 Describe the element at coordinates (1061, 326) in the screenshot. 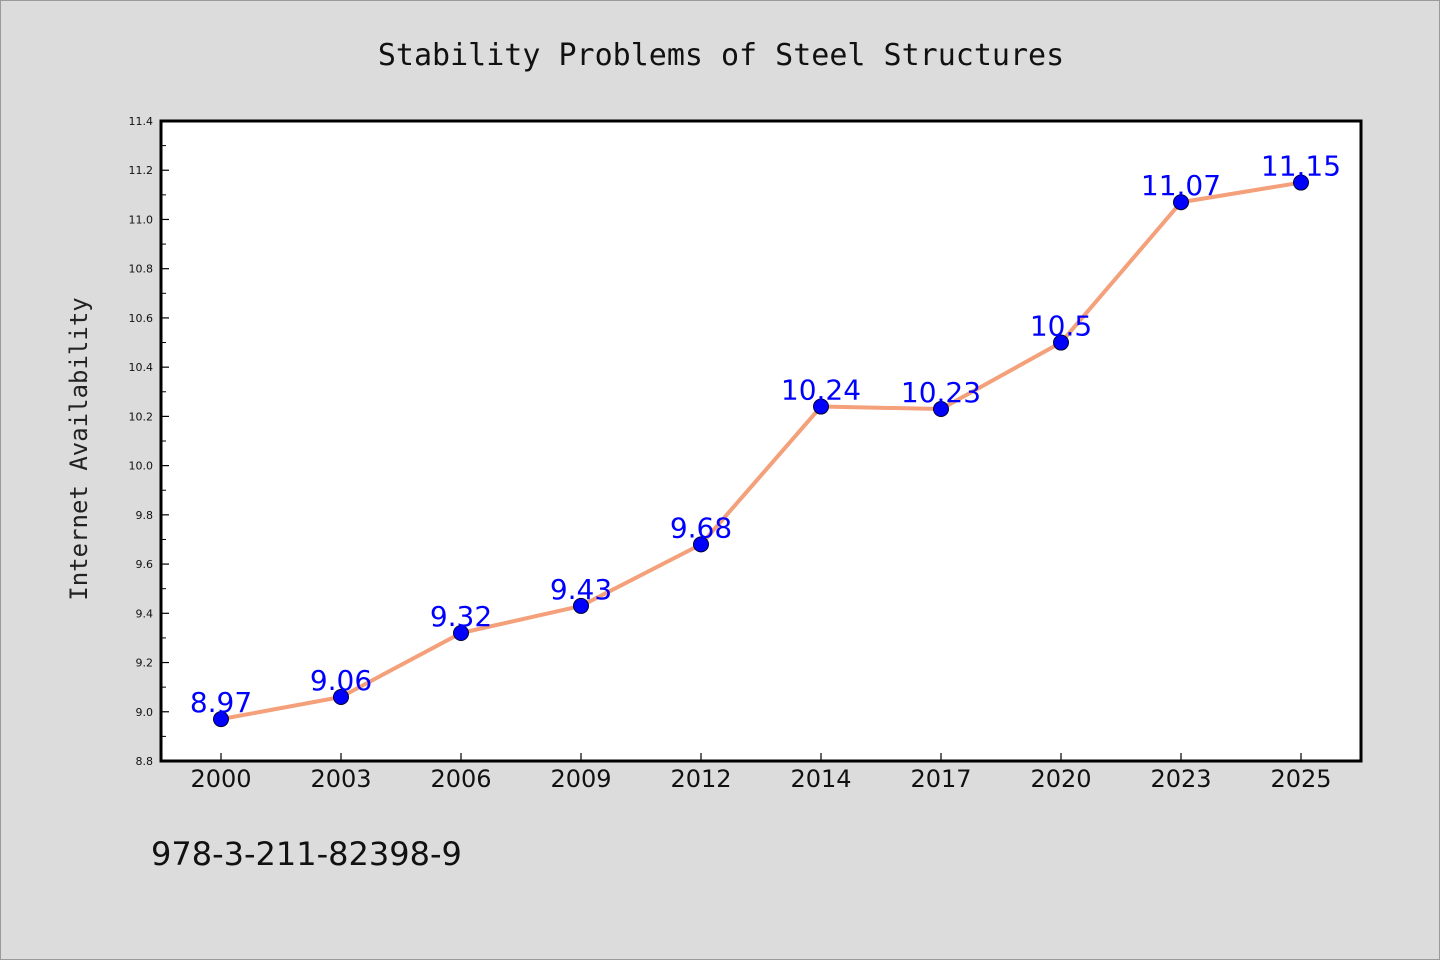

I see `data-point-label: 10.5` at that location.